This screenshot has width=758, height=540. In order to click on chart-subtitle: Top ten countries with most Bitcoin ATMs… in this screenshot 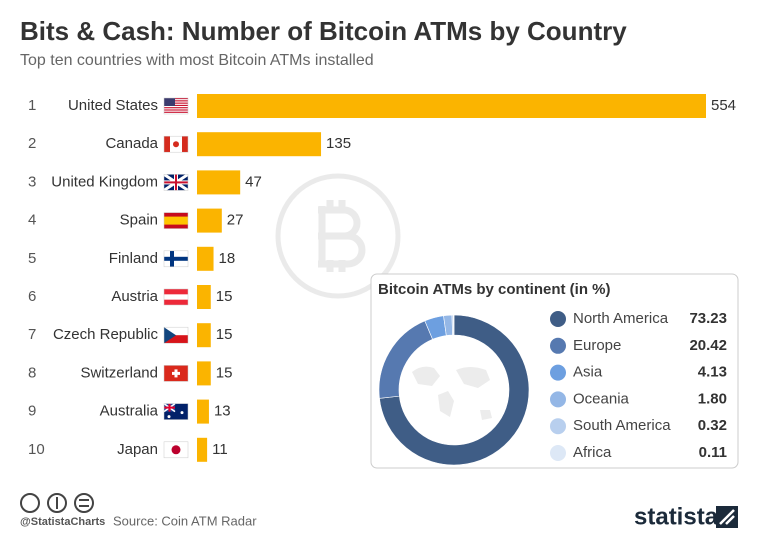, I will do `click(197, 60)`.